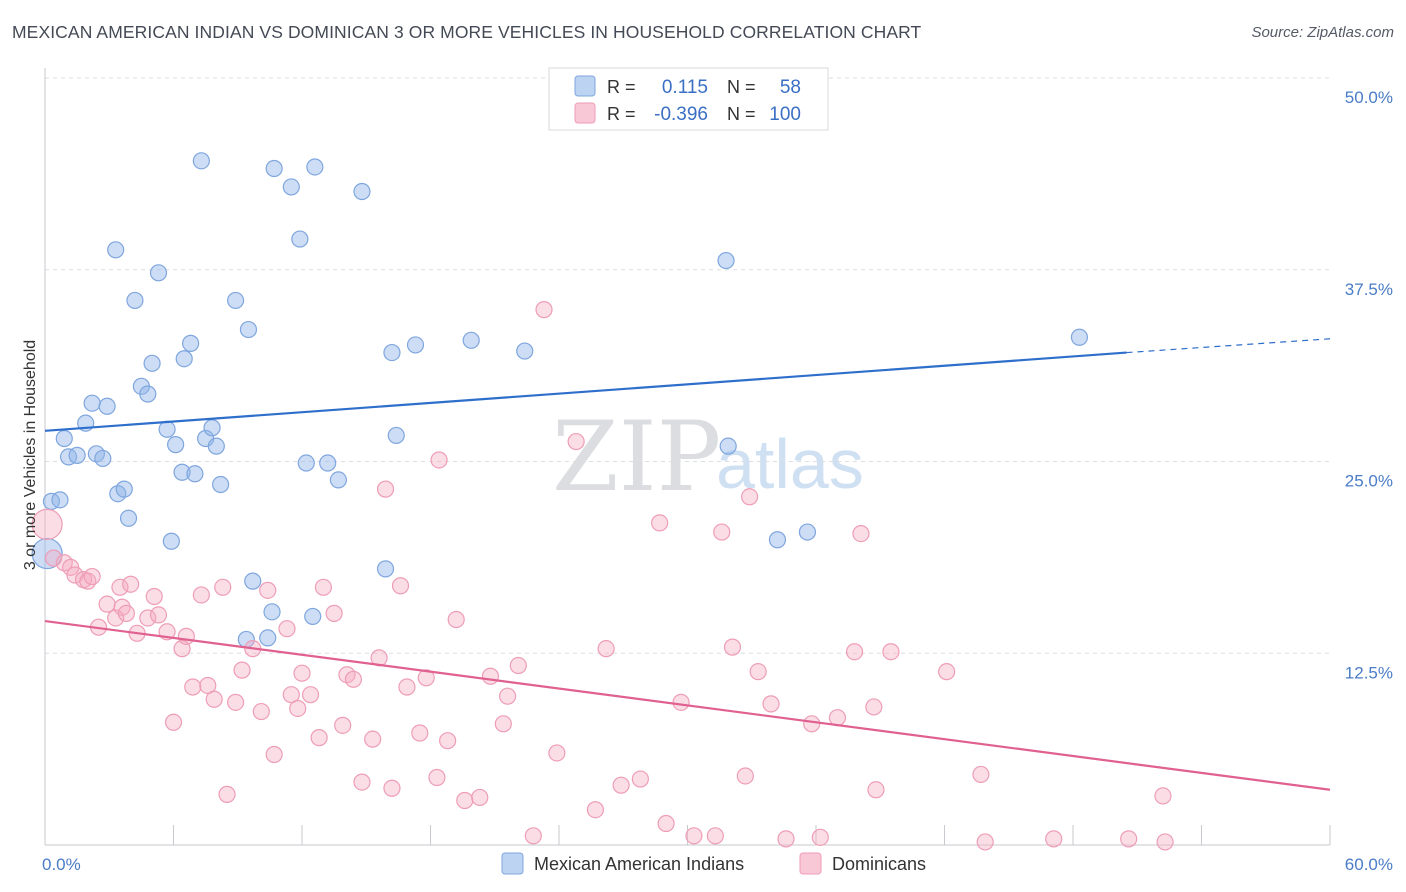  I want to click on legend-n-value-2: 100, so click(785, 114).